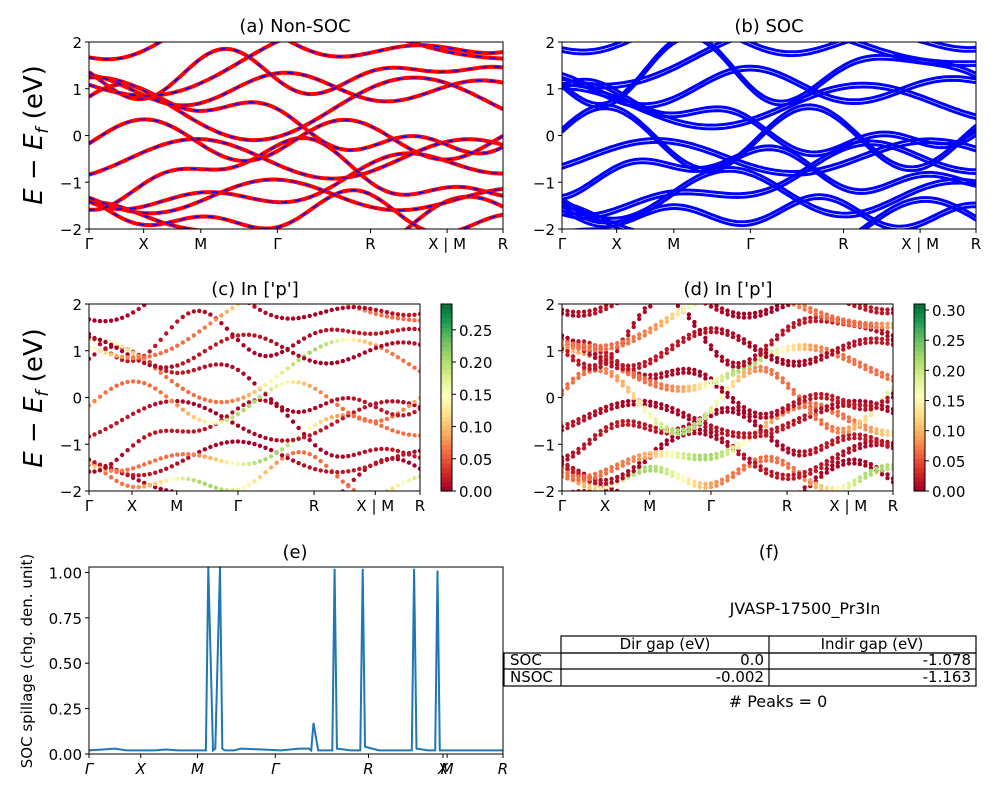 The height and width of the screenshot is (800, 1000). Describe the element at coordinates (77, 43) in the screenshot. I see `y-tick-label: 2` at that location.